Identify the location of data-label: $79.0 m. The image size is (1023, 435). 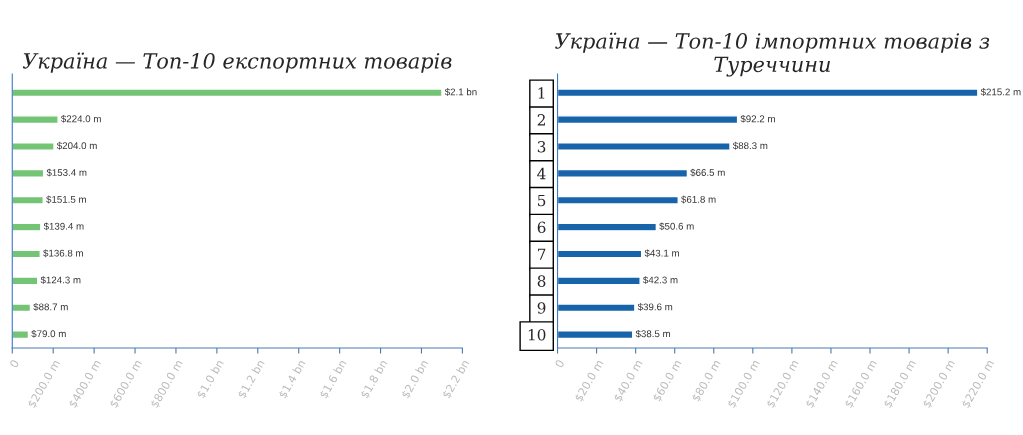
(48, 333).